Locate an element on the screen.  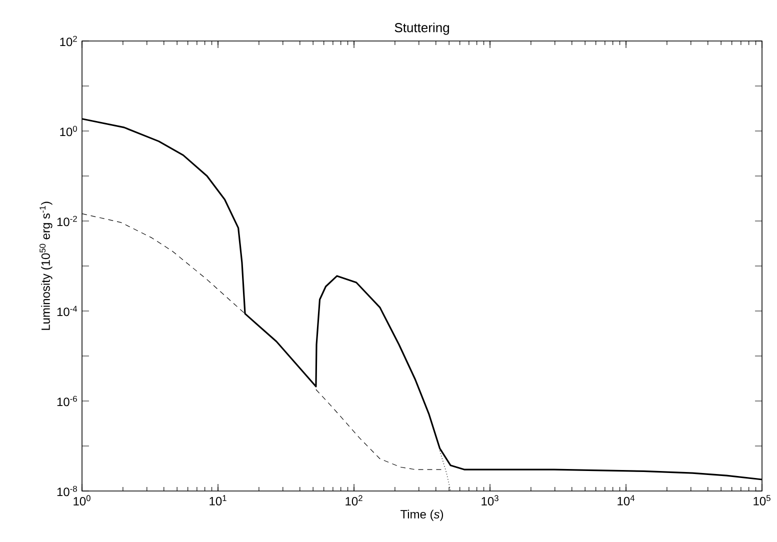
chart-title: Stuttering is located at coordinates (421, 28).